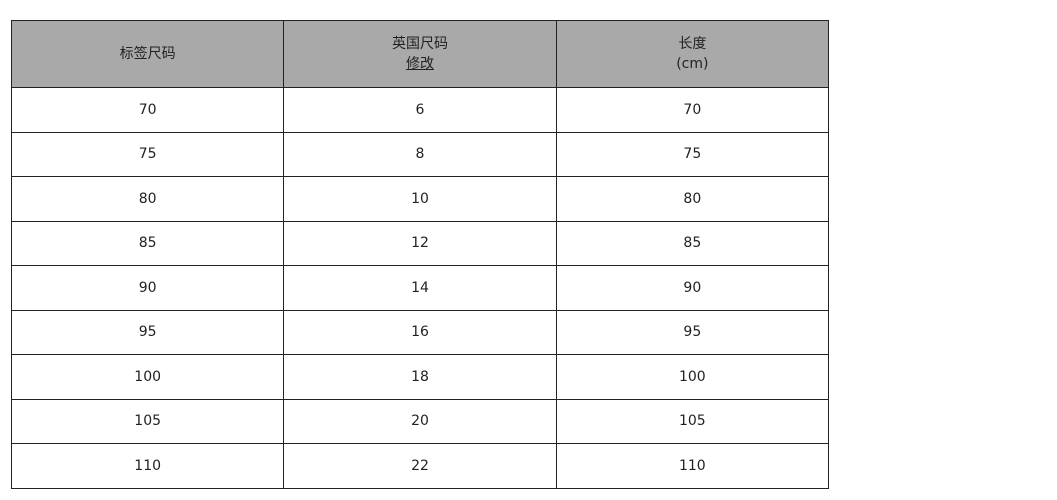  I want to click on uk-size-cell: 14, so click(420, 288).